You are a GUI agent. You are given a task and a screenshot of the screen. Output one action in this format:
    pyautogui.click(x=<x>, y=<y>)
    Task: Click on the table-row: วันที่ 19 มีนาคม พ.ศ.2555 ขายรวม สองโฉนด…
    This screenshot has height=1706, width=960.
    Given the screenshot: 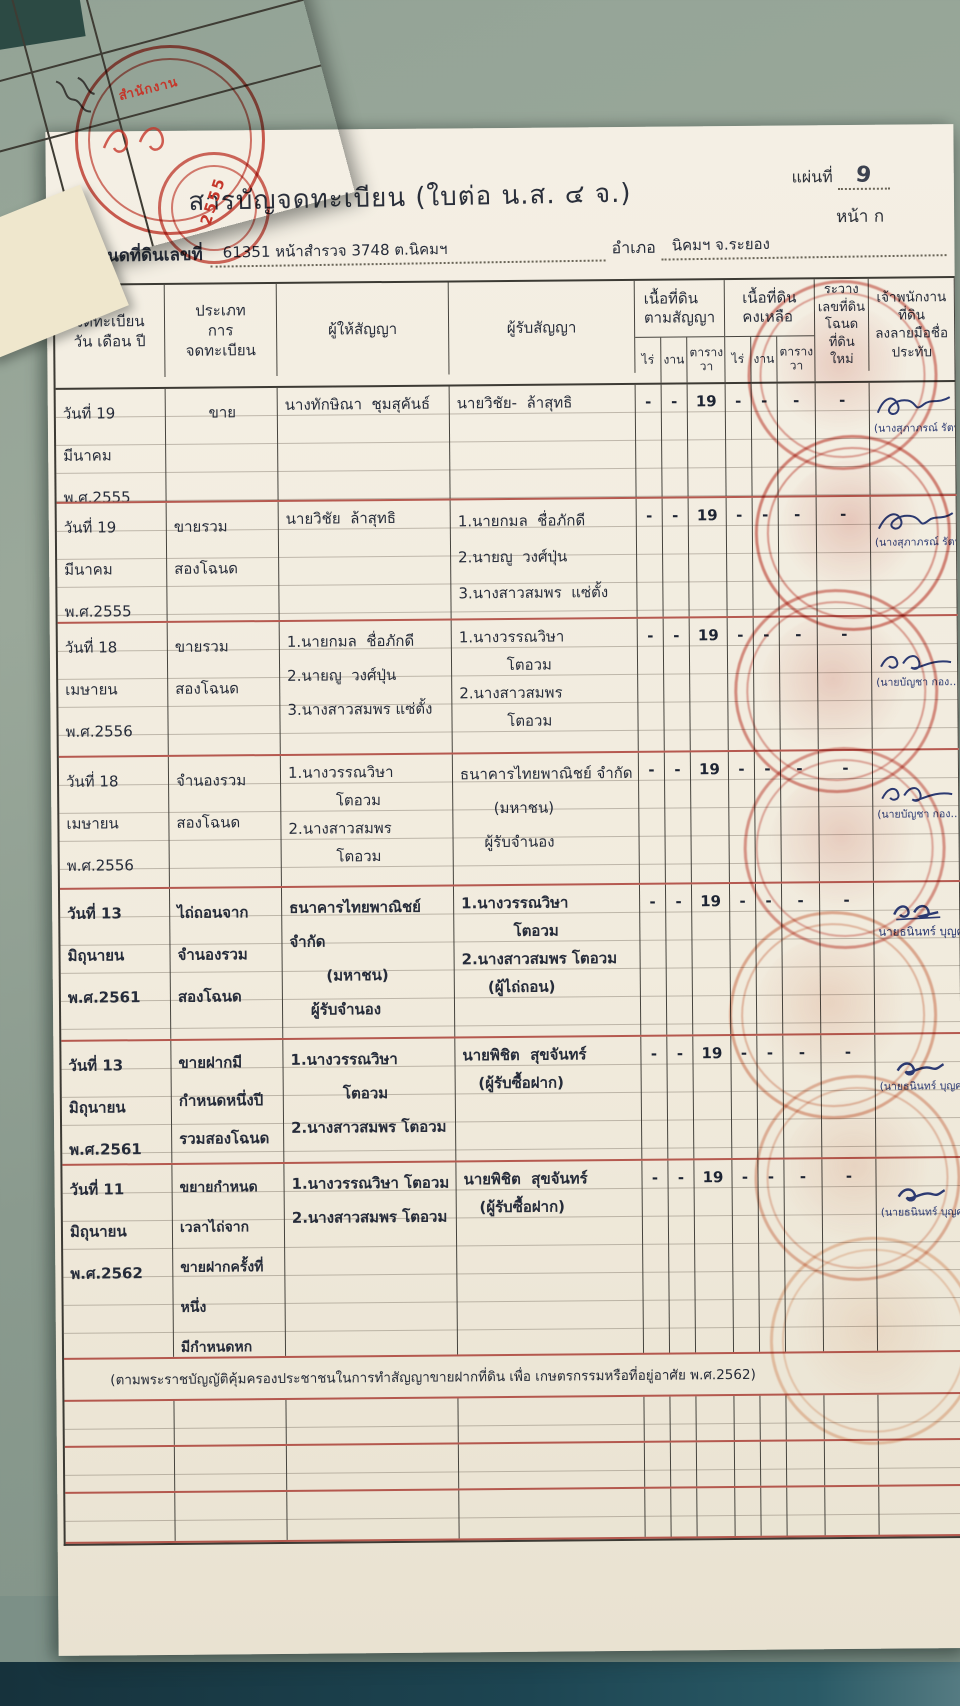 What is the action you would take?
    pyautogui.click(x=507, y=560)
    